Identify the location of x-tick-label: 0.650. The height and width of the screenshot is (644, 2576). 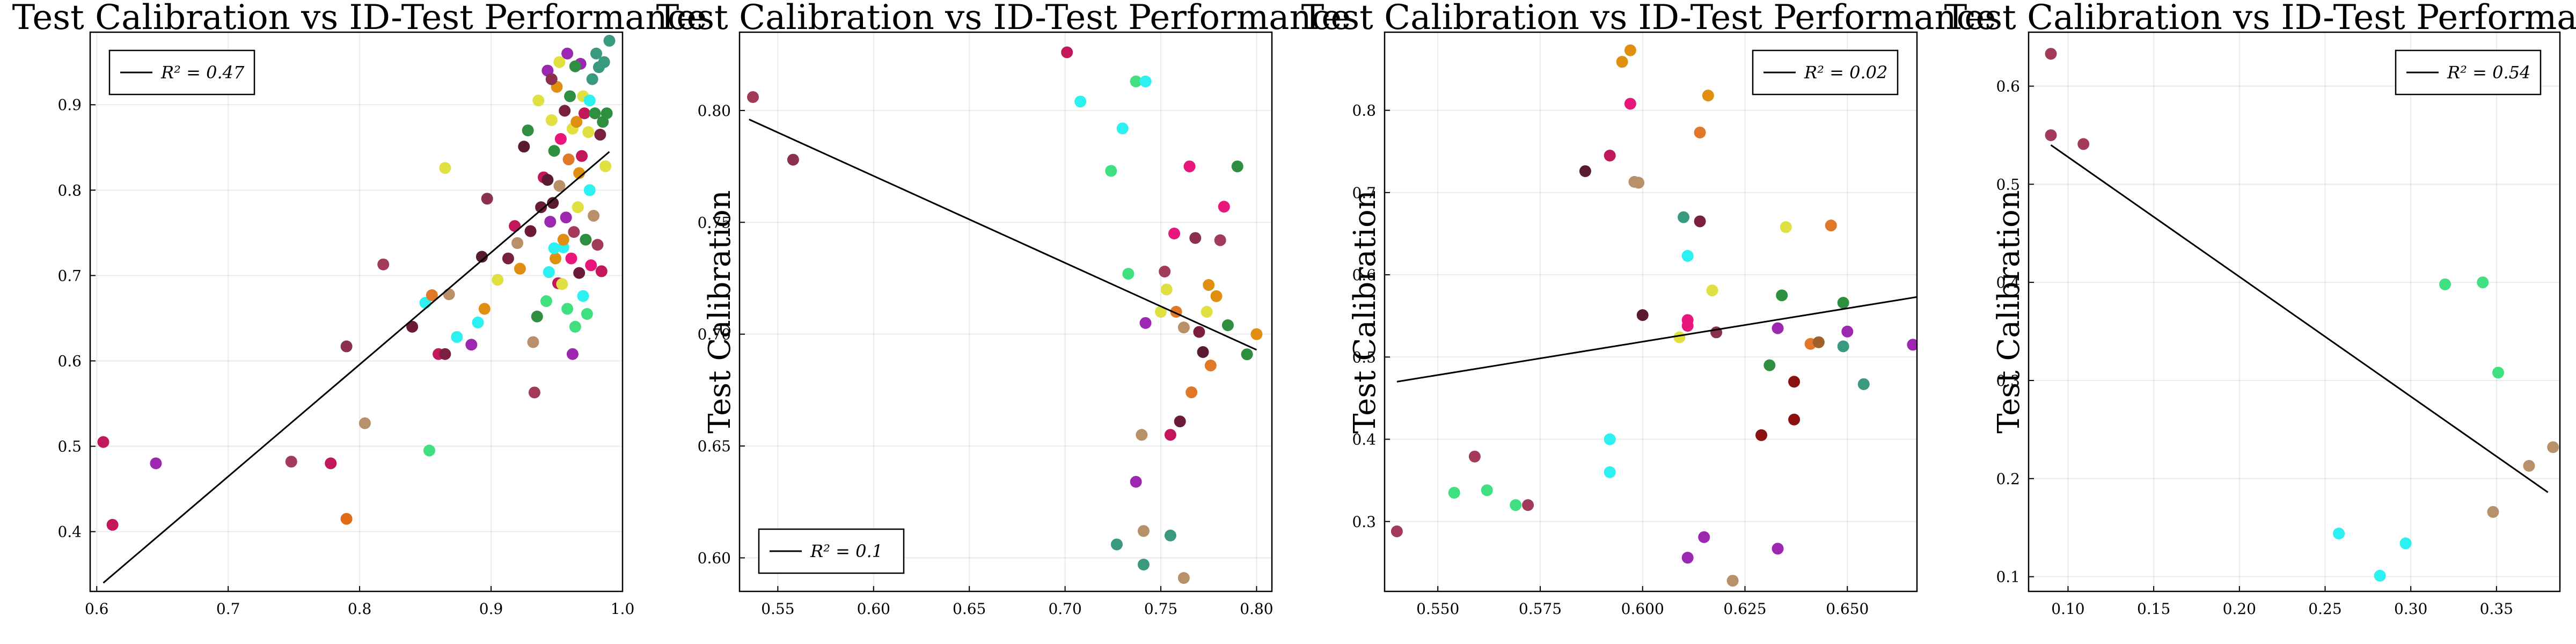
(1847, 609).